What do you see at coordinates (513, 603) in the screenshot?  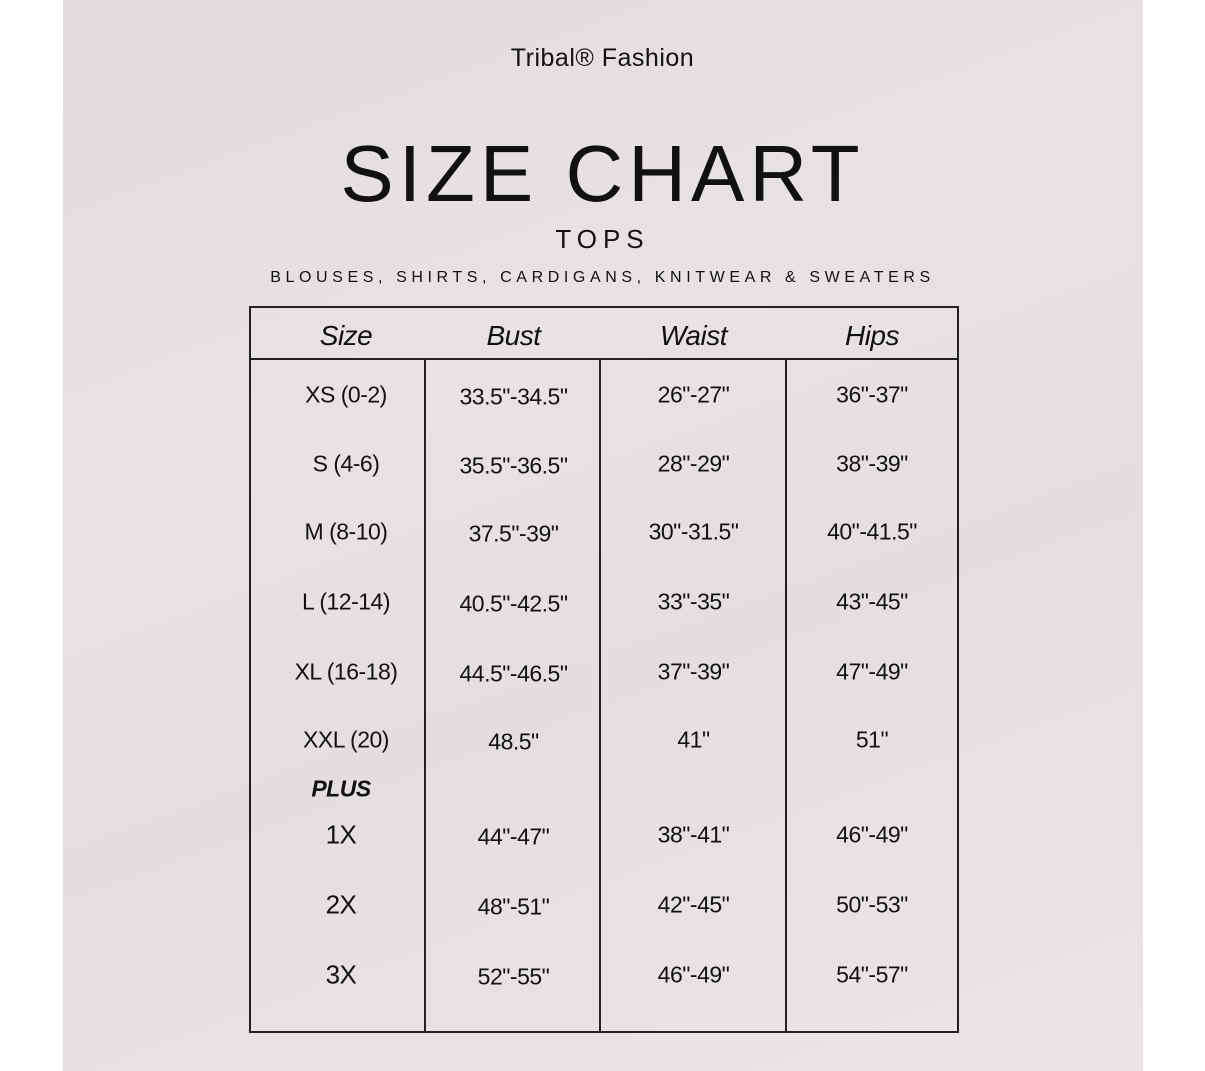 I see `cell-bust: 40.5"-42.5"` at bounding box center [513, 603].